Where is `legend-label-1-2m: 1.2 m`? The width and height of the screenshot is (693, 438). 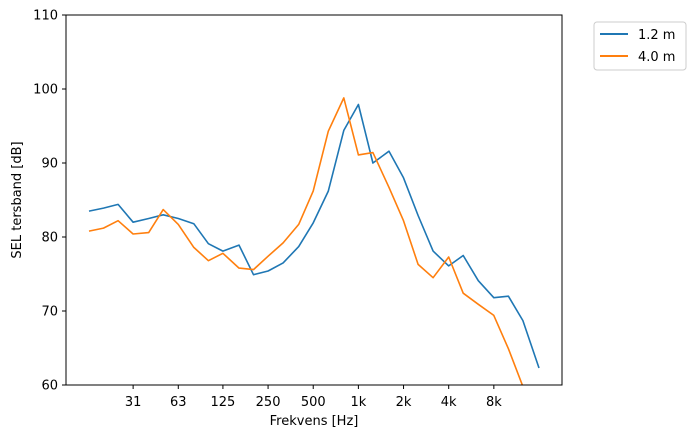 legend-label-1-2m: 1.2 m is located at coordinates (656, 35).